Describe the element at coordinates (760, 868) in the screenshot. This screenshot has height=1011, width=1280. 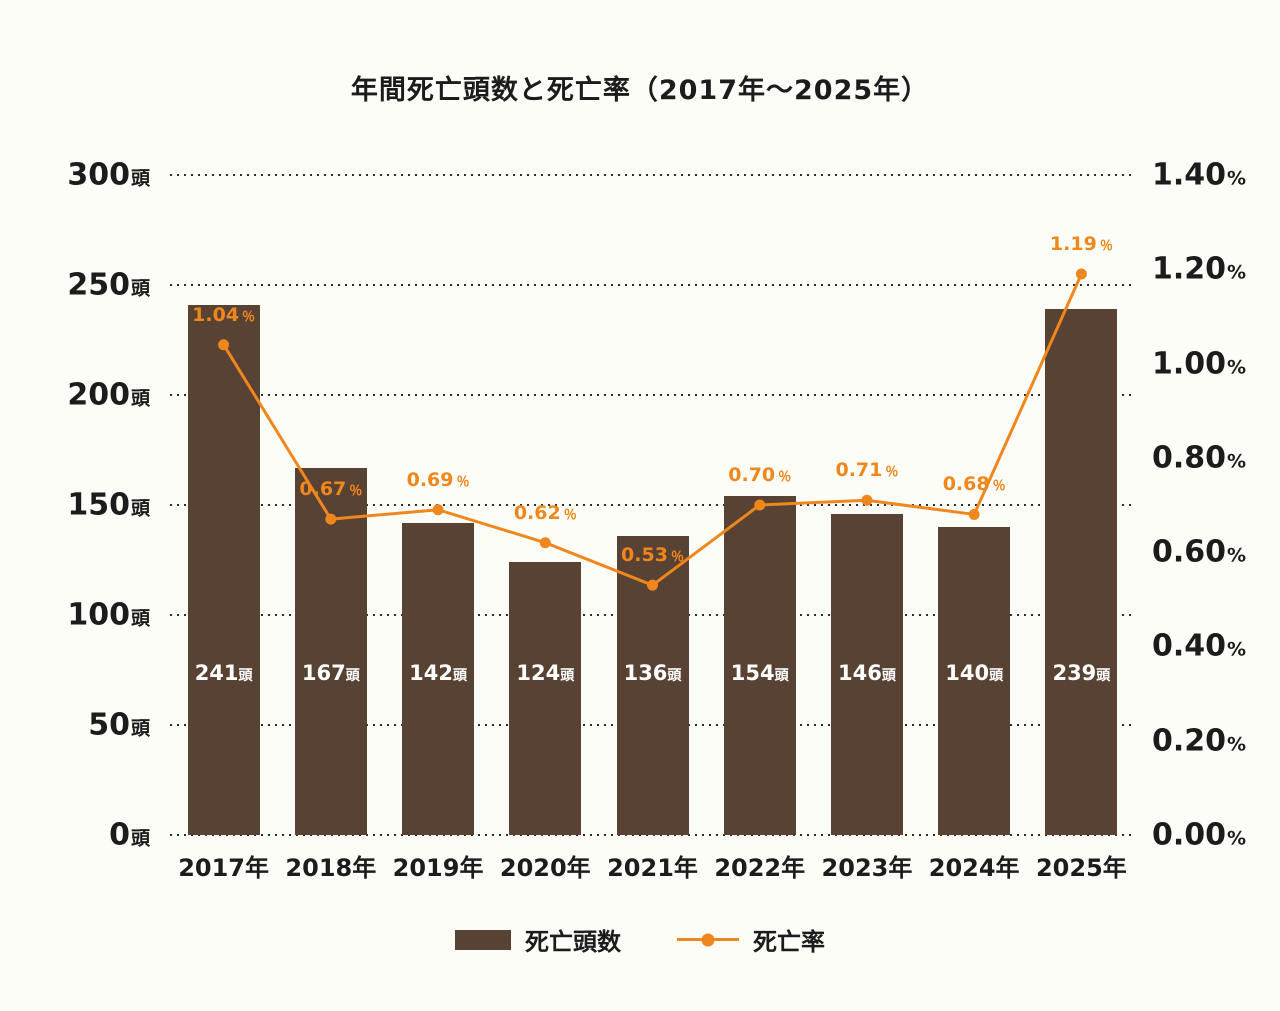
I see `x-axis-tick: 2022年` at that location.